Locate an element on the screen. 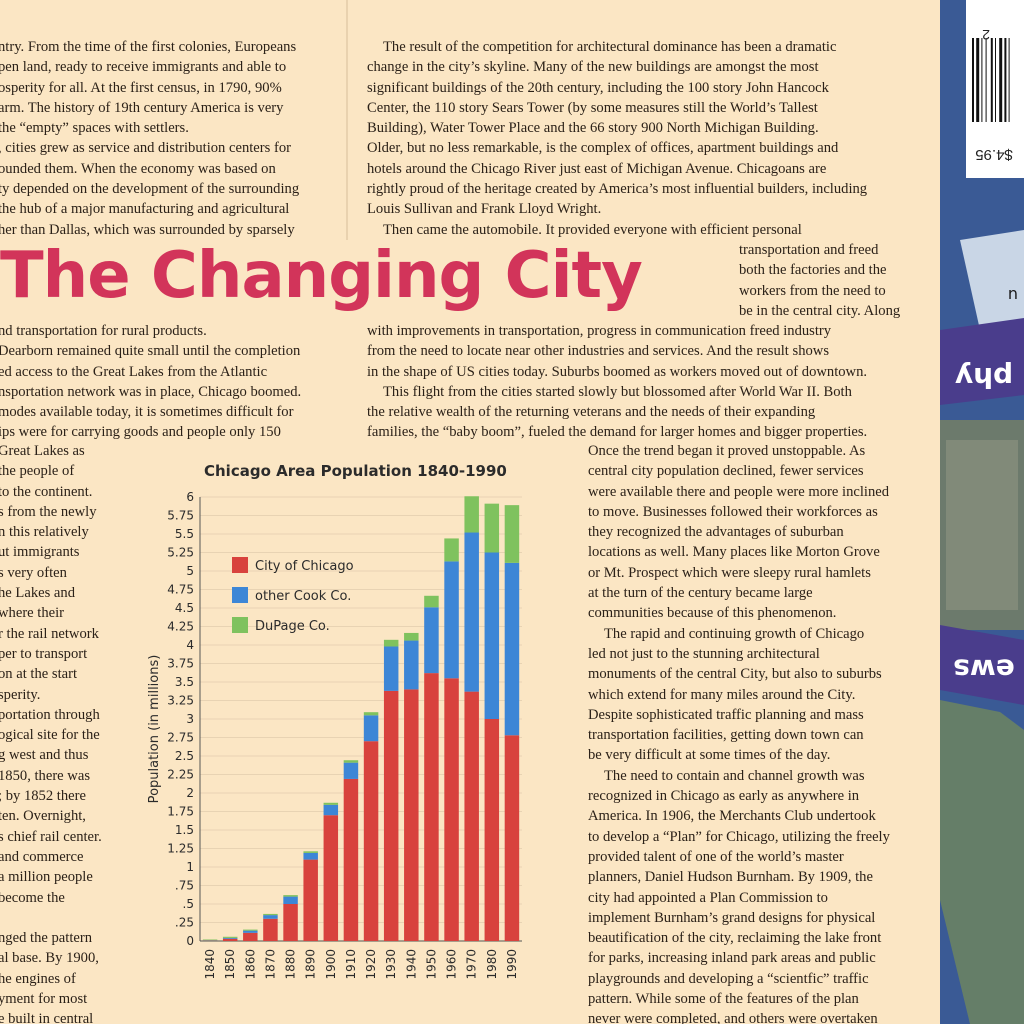  text-line: city had appointed a Plan Commission to is located at coordinates (708, 897).